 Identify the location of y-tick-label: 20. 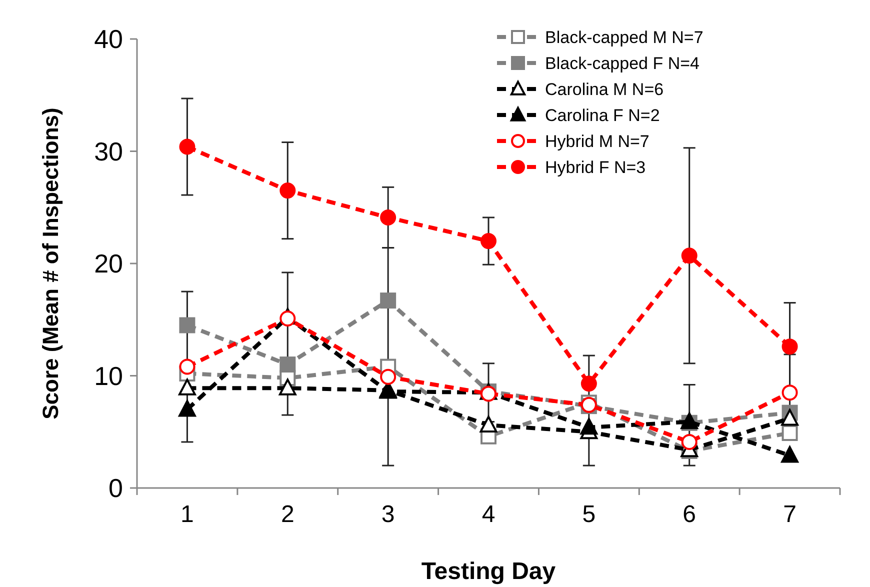
(108, 263).